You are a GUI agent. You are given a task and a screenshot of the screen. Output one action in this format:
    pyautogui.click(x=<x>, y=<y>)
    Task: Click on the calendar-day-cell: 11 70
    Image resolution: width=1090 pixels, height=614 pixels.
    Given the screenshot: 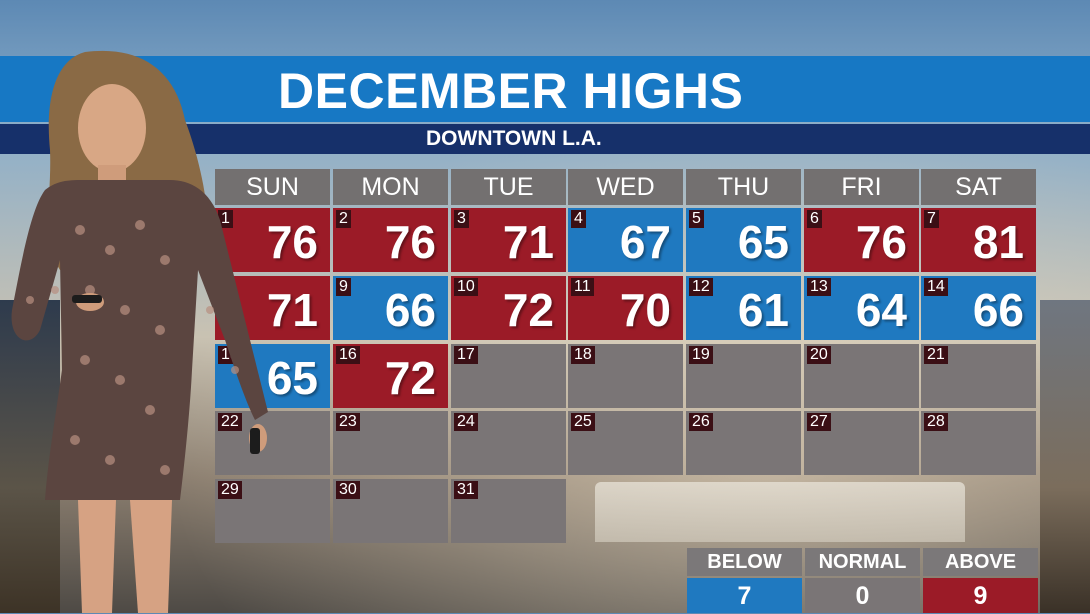 What is the action you would take?
    pyautogui.click(x=625, y=308)
    